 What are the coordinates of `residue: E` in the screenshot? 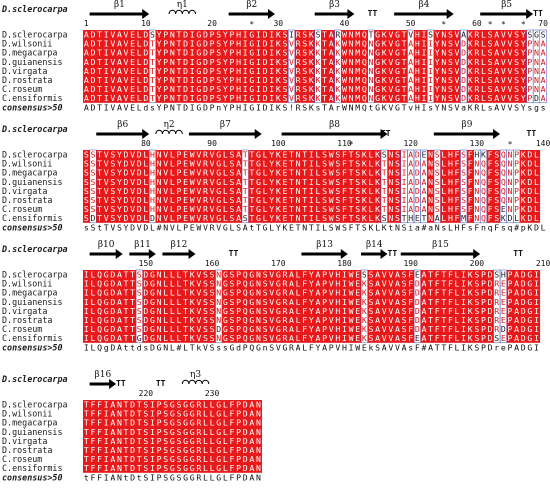 It's located at (132, 53).